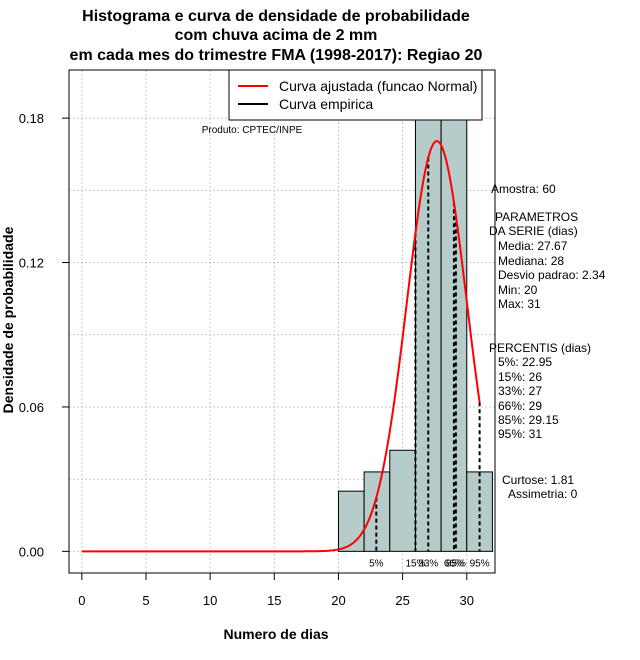 This screenshot has height=660, width=640. What do you see at coordinates (31, 407) in the screenshot?
I see `y-tick-label-0.06: 0.06` at bounding box center [31, 407].